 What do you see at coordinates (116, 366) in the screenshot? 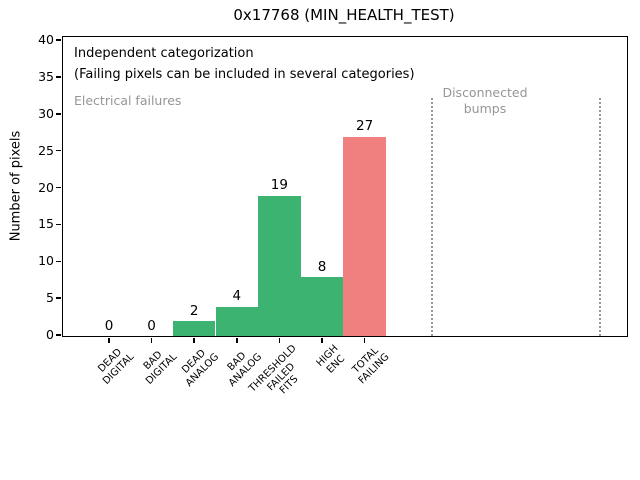
I see `x-tick-label: DEAD DIGITAL` at bounding box center [116, 366].